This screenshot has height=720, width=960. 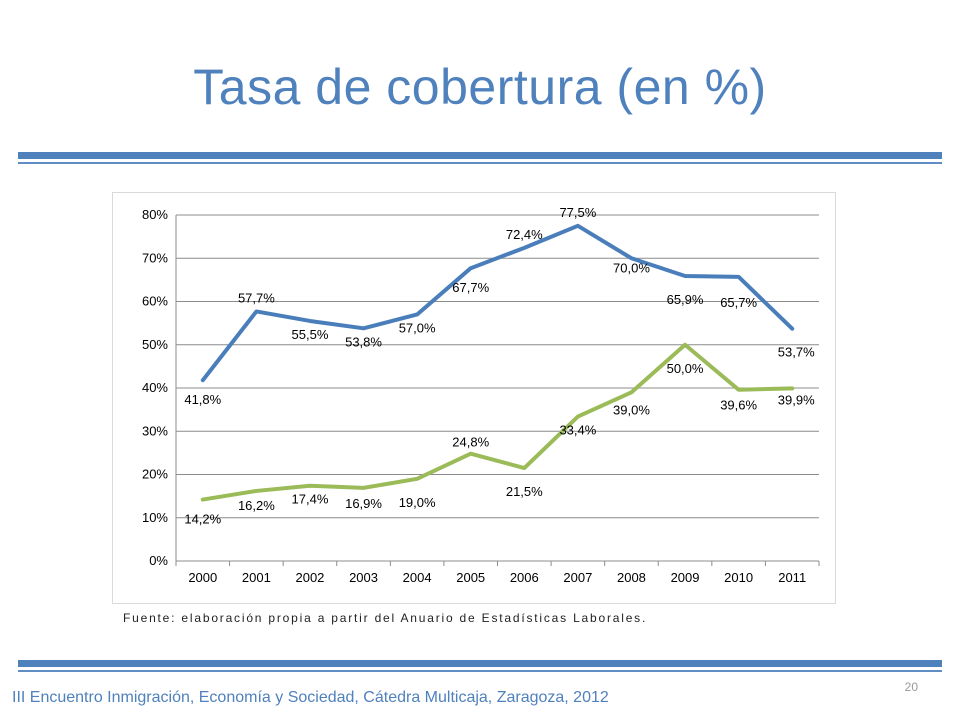 I want to click on data-label: 16,2%, so click(x=256, y=505).